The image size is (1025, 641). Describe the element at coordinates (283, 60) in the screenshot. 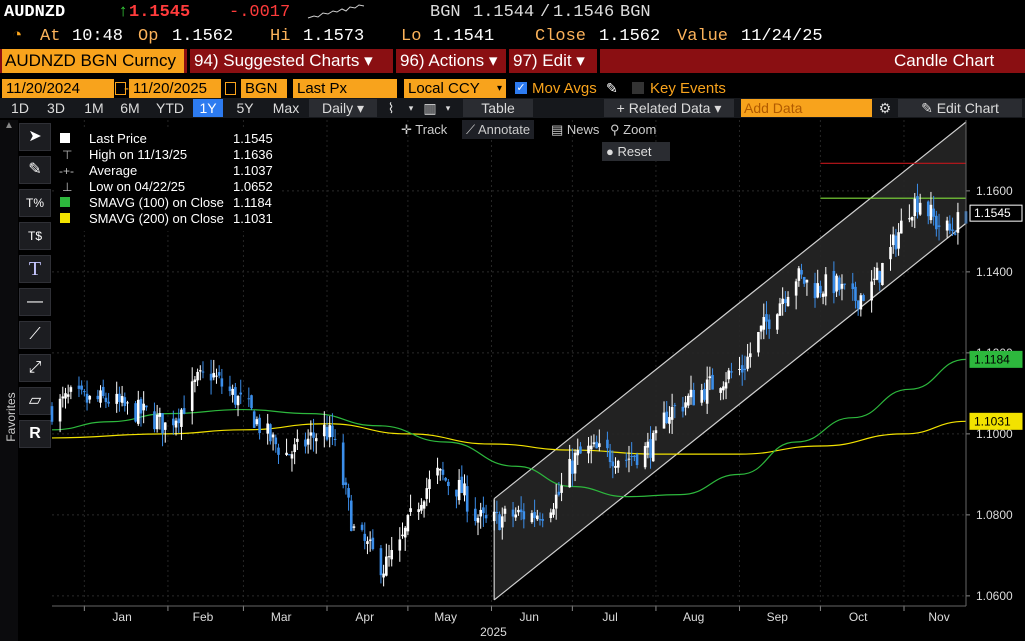

I see `suggested-charts-menu: 94) Suggested Charts ▾` at that location.